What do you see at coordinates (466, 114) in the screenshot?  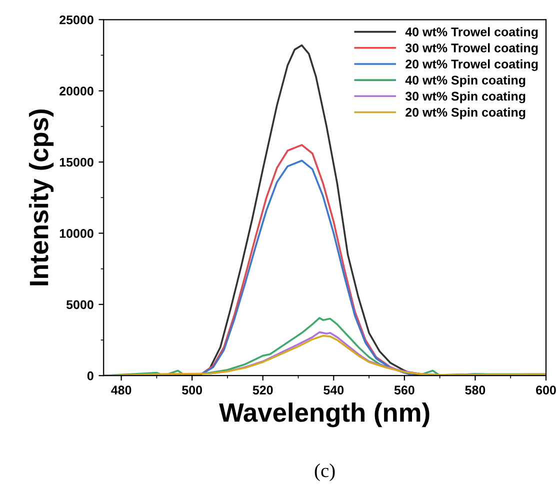 I see `legend-label: 20 wt% Spin coating` at bounding box center [466, 114].